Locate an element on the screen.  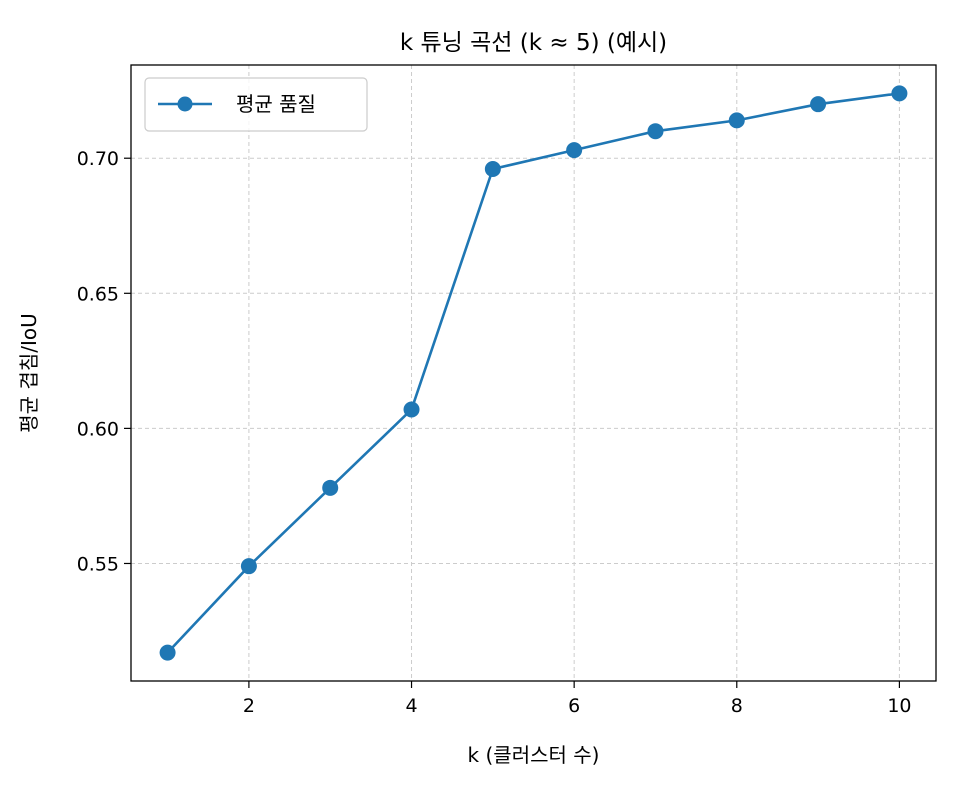
chart-title: k 튜닝 곡선 (k ≈ 5) (예시) is located at coordinates (533, 43).